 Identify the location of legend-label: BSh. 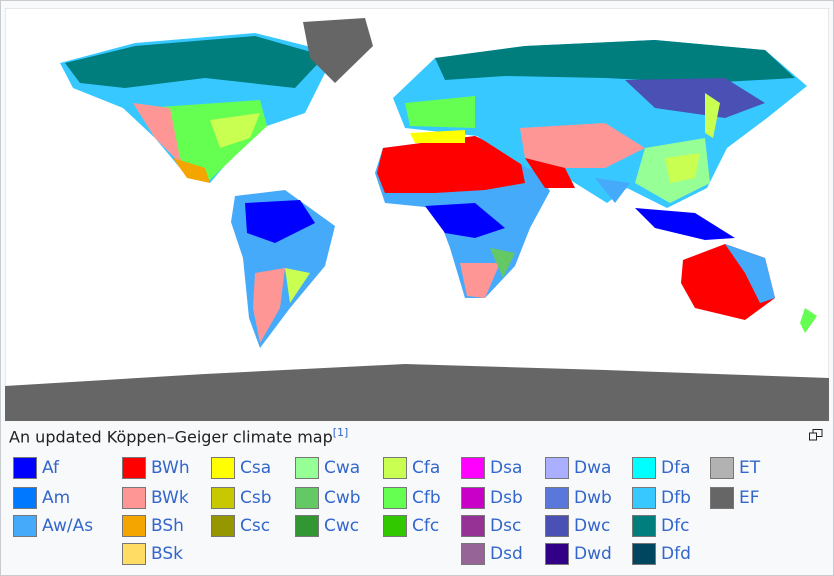
(167, 526).